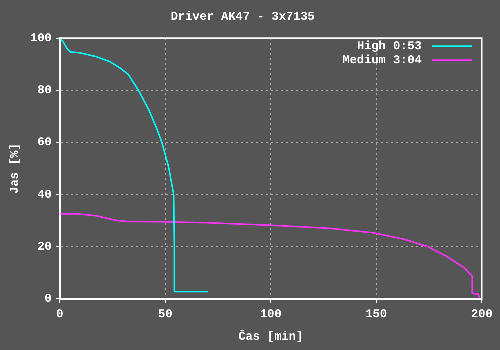 The image size is (500, 350). What do you see at coordinates (389, 46) in the screenshot?
I see `legend-label: High 0:53` at bounding box center [389, 46].